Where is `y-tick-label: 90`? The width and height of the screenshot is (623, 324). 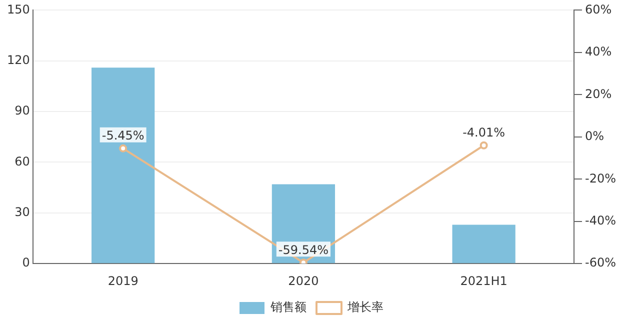 y-tick-label: 90 is located at coordinates (22, 111).